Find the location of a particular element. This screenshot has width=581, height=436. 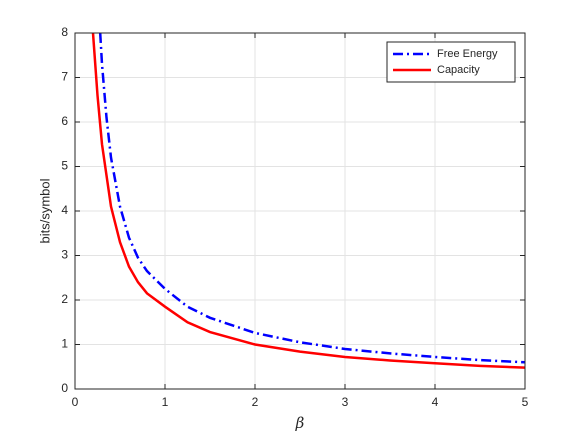

y-tick-label: 4 is located at coordinates (64, 210).